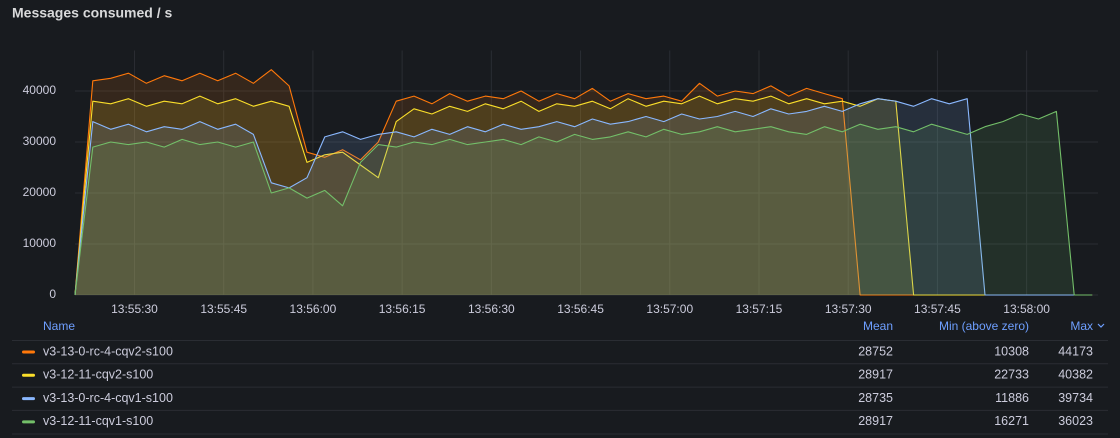 The height and width of the screenshot is (438, 1120). What do you see at coordinates (878, 326) in the screenshot?
I see `legend-header: Mean` at bounding box center [878, 326].